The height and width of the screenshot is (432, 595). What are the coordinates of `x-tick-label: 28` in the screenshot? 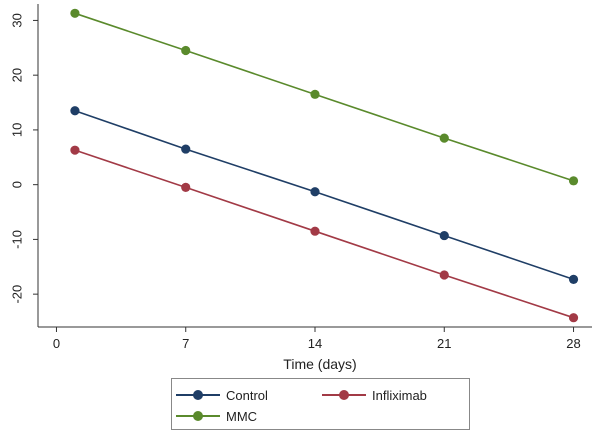 It's located at (573, 343).